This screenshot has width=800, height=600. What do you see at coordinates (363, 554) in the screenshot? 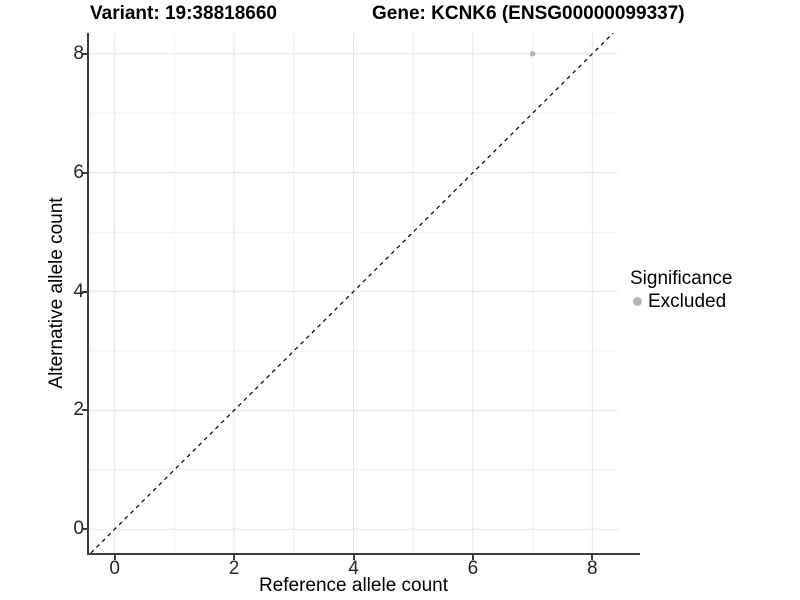
I see `x-axis-line` at bounding box center [363, 554].